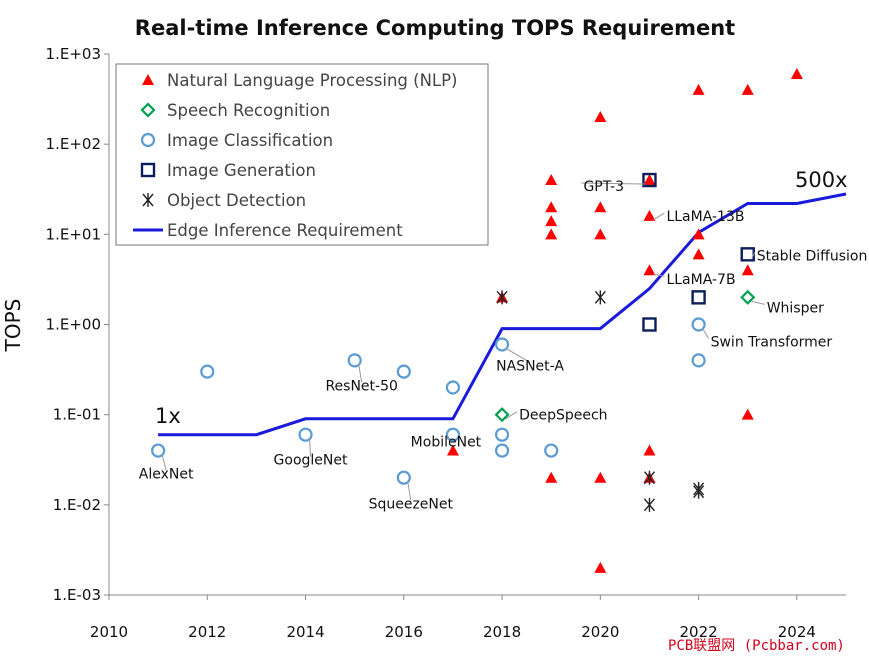 The image size is (869, 658). What do you see at coordinates (166, 475) in the screenshot?
I see `point-label: AlexNet` at bounding box center [166, 475].